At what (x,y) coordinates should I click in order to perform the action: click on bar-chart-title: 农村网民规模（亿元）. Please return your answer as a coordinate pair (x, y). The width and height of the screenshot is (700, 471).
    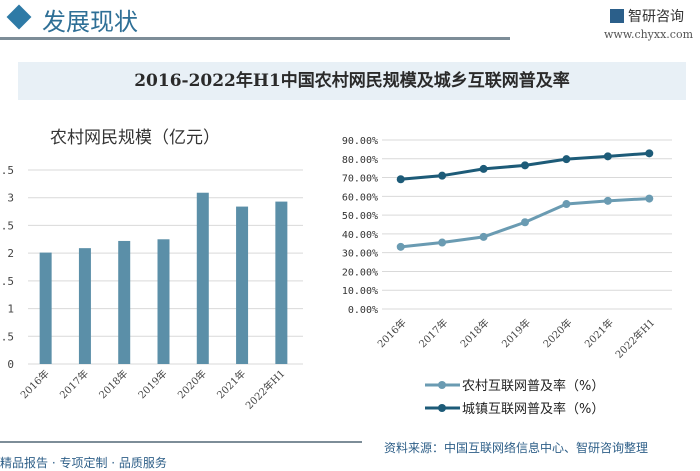
    Looking at the image, I should click on (135, 138).